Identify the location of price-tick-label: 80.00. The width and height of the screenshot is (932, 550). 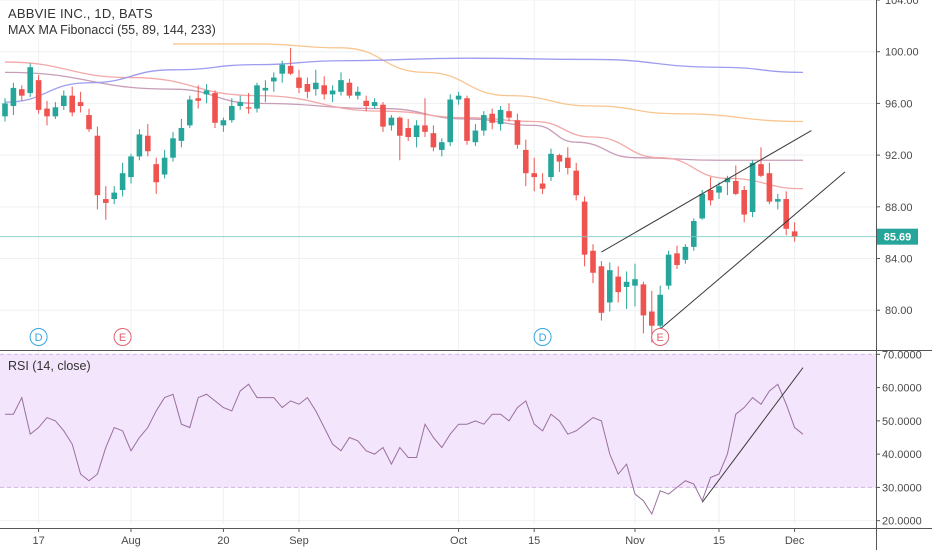
(899, 311).